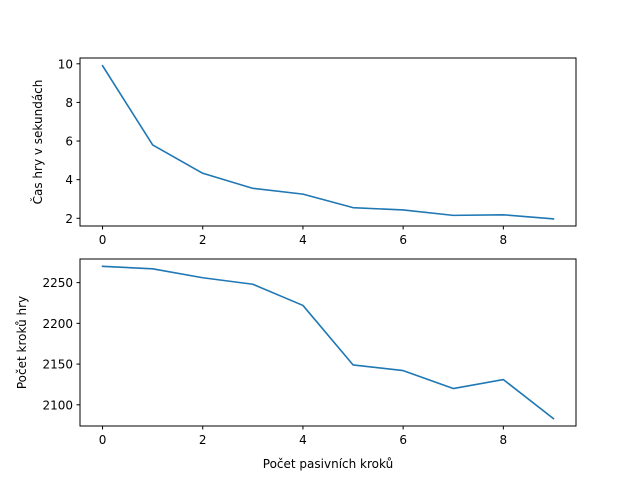  Describe the element at coordinates (504, 240) in the screenshot. I see `top-x-tick-label: 8` at that location.